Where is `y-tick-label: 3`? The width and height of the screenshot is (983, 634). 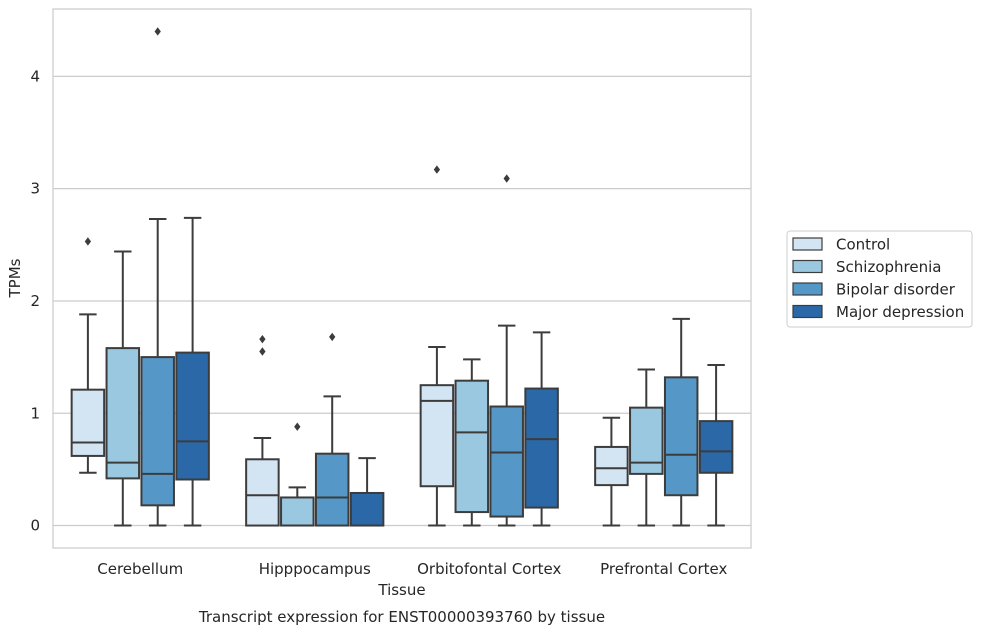 y-tick-label: 3 is located at coordinates (35, 189).